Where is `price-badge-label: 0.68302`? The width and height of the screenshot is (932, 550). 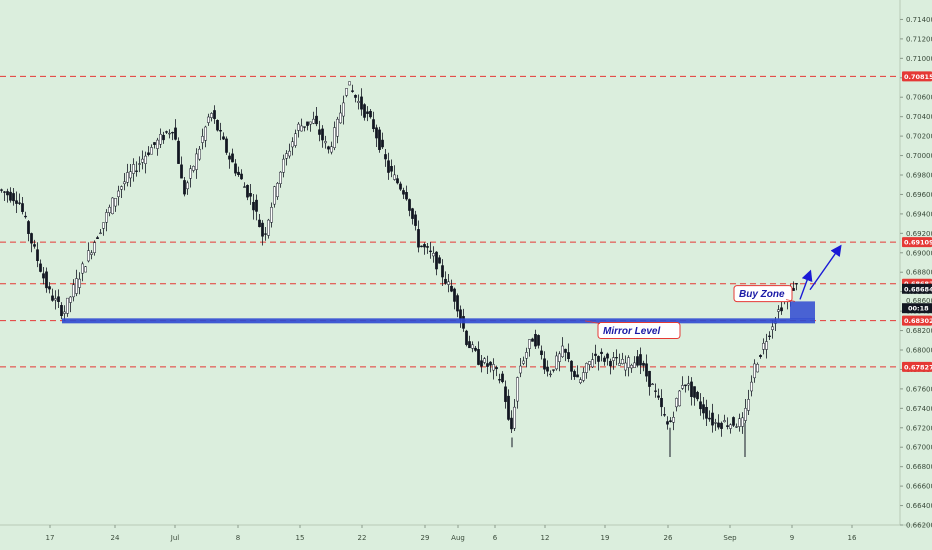
price-badge-label: 0.68302 is located at coordinates (918, 321).